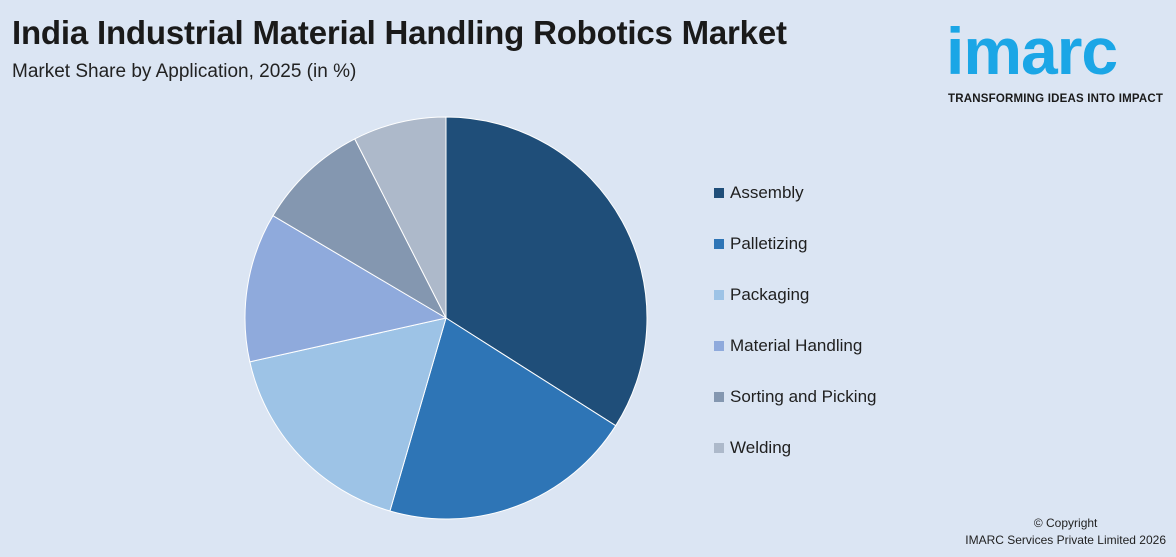 The image size is (1176, 557). Describe the element at coordinates (503, 418) in the screenshot. I see `pie-slice-palletizing` at that location.